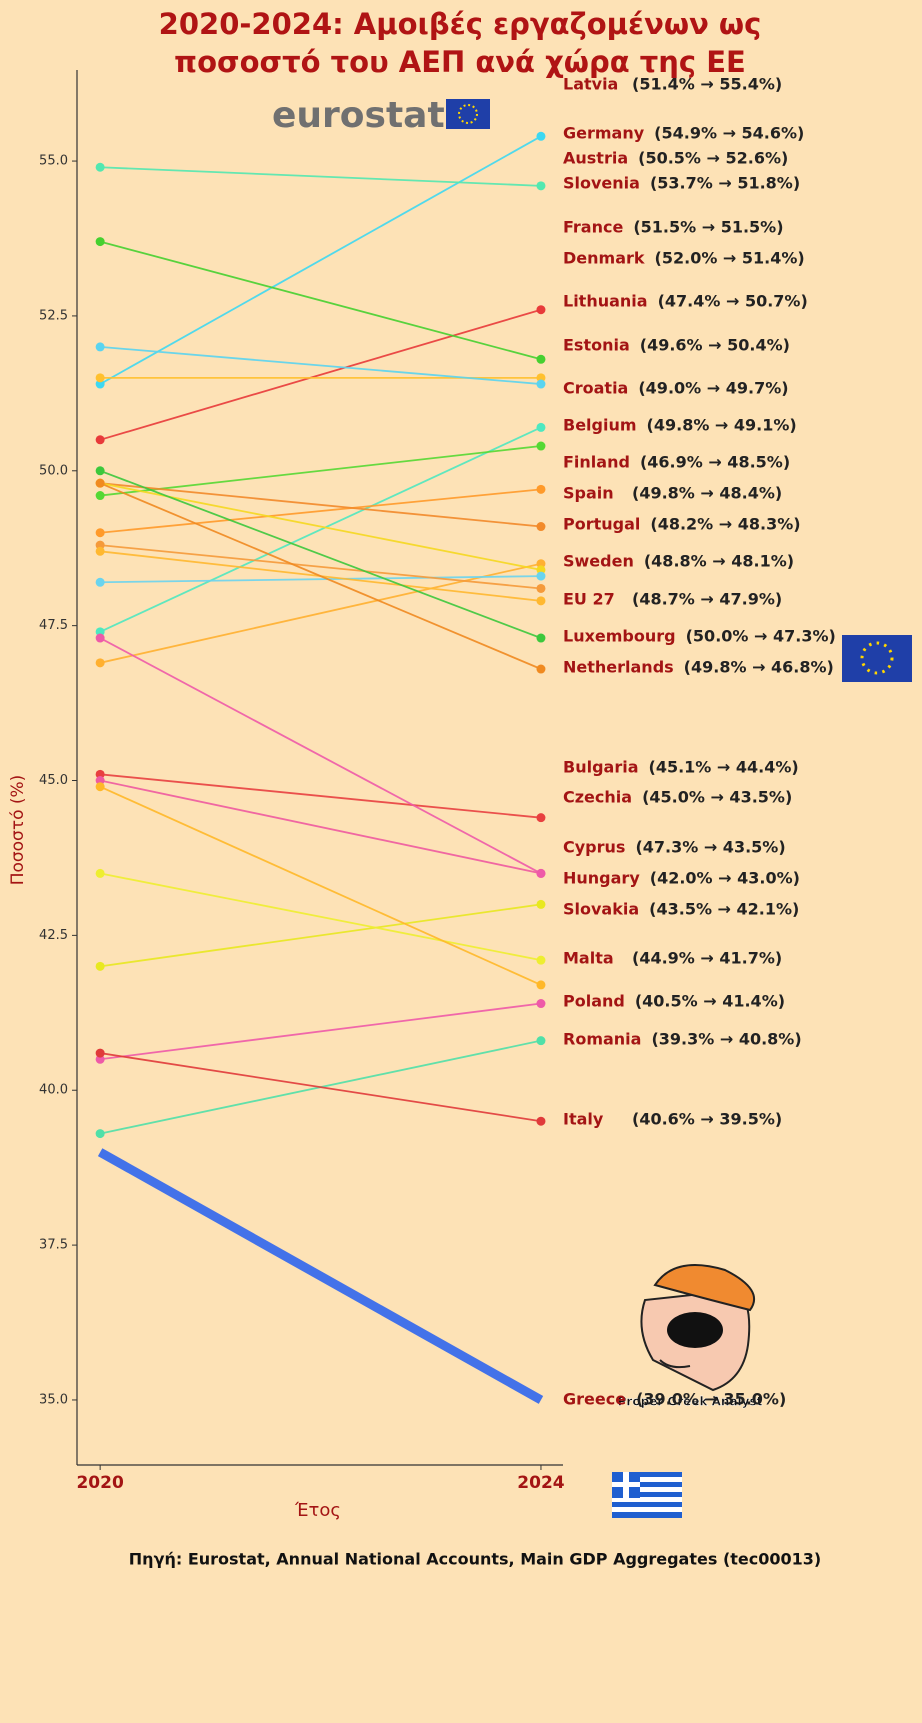 Image resolution: width=922 pixels, height=1723 pixels. What do you see at coordinates (594, 1001) in the screenshot?
I see `series-label: Poland` at bounding box center [594, 1001].